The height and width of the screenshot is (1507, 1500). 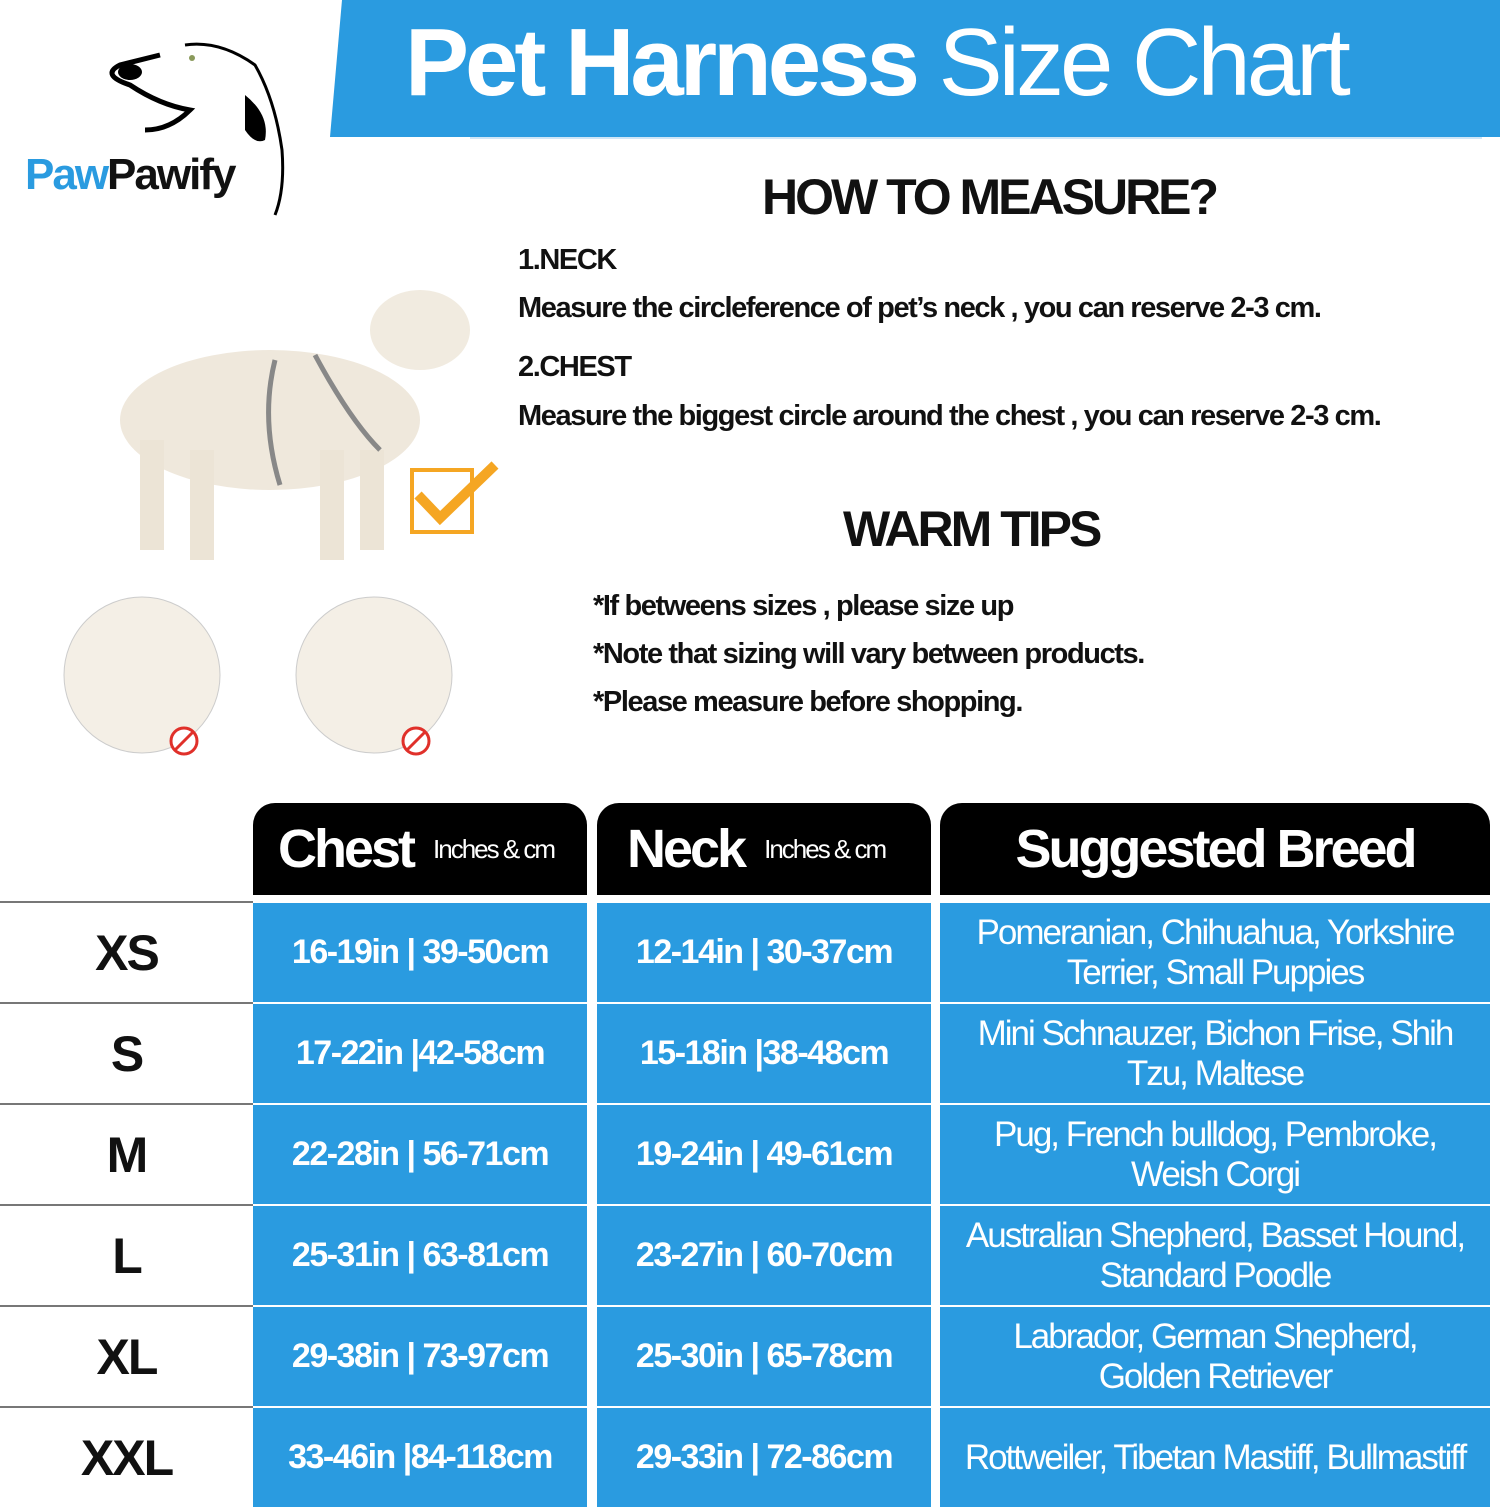 What do you see at coordinates (126, 1456) in the screenshot?
I see `size-label: XXL` at bounding box center [126, 1456].